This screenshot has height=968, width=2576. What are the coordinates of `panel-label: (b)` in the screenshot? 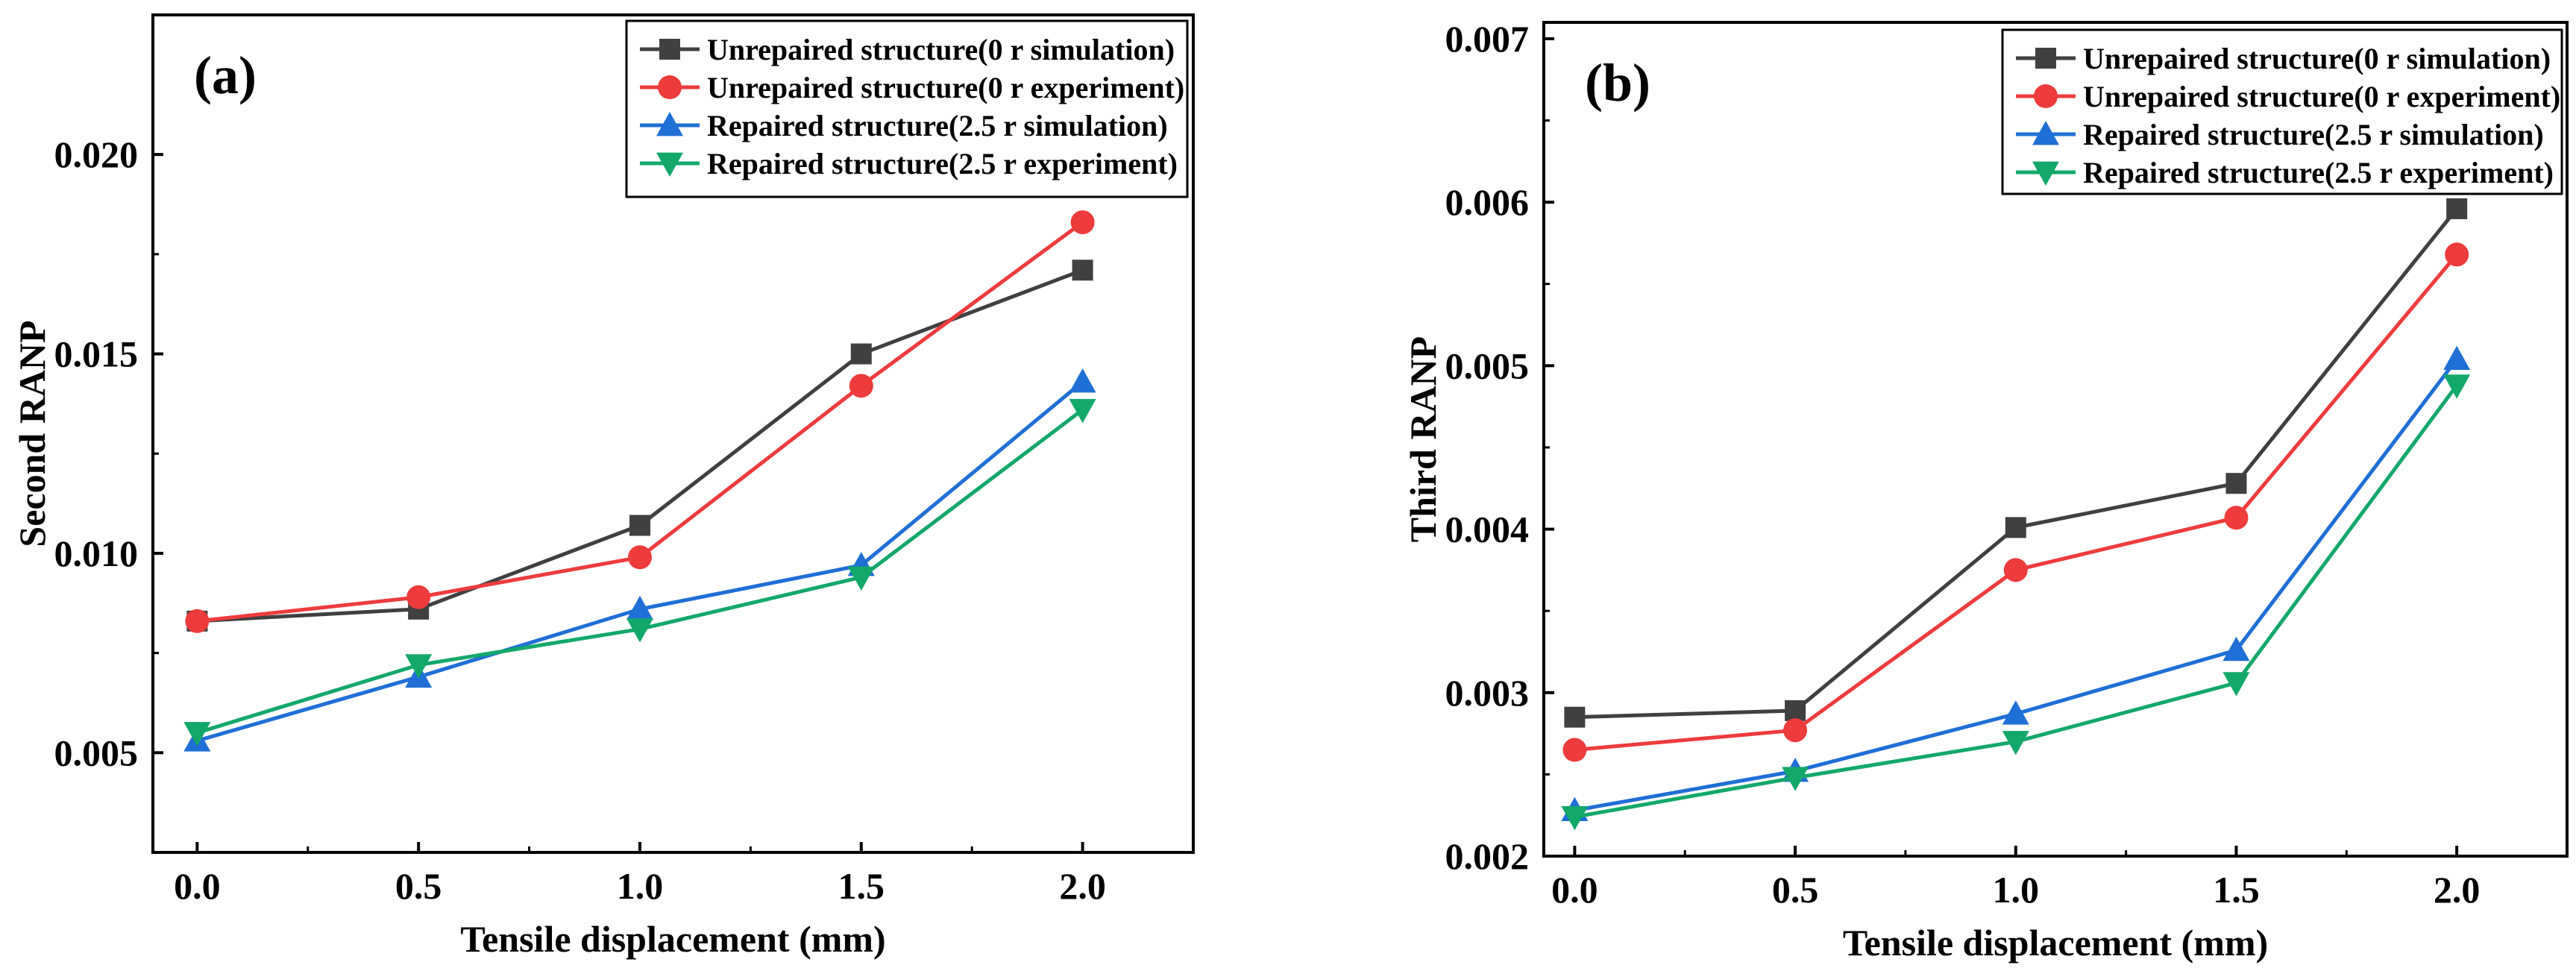 It's located at (1618, 83).